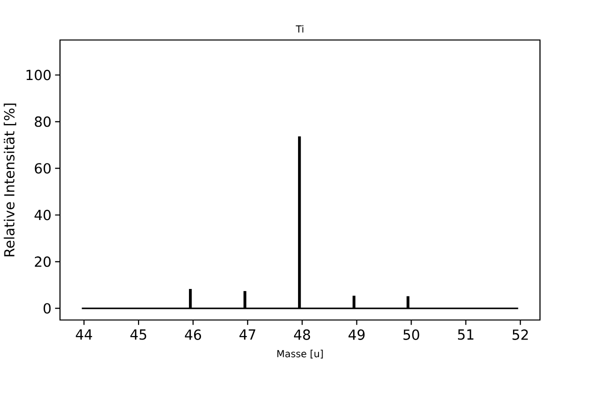 The height and width of the screenshot is (400, 600). What do you see at coordinates (42, 215) in the screenshot?
I see `y-tick-label: 40` at bounding box center [42, 215].